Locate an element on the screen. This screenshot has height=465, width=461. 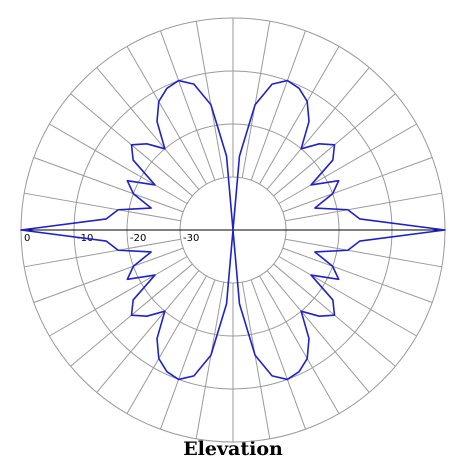
chart-title: Elevation is located at coordinates (233, 449).